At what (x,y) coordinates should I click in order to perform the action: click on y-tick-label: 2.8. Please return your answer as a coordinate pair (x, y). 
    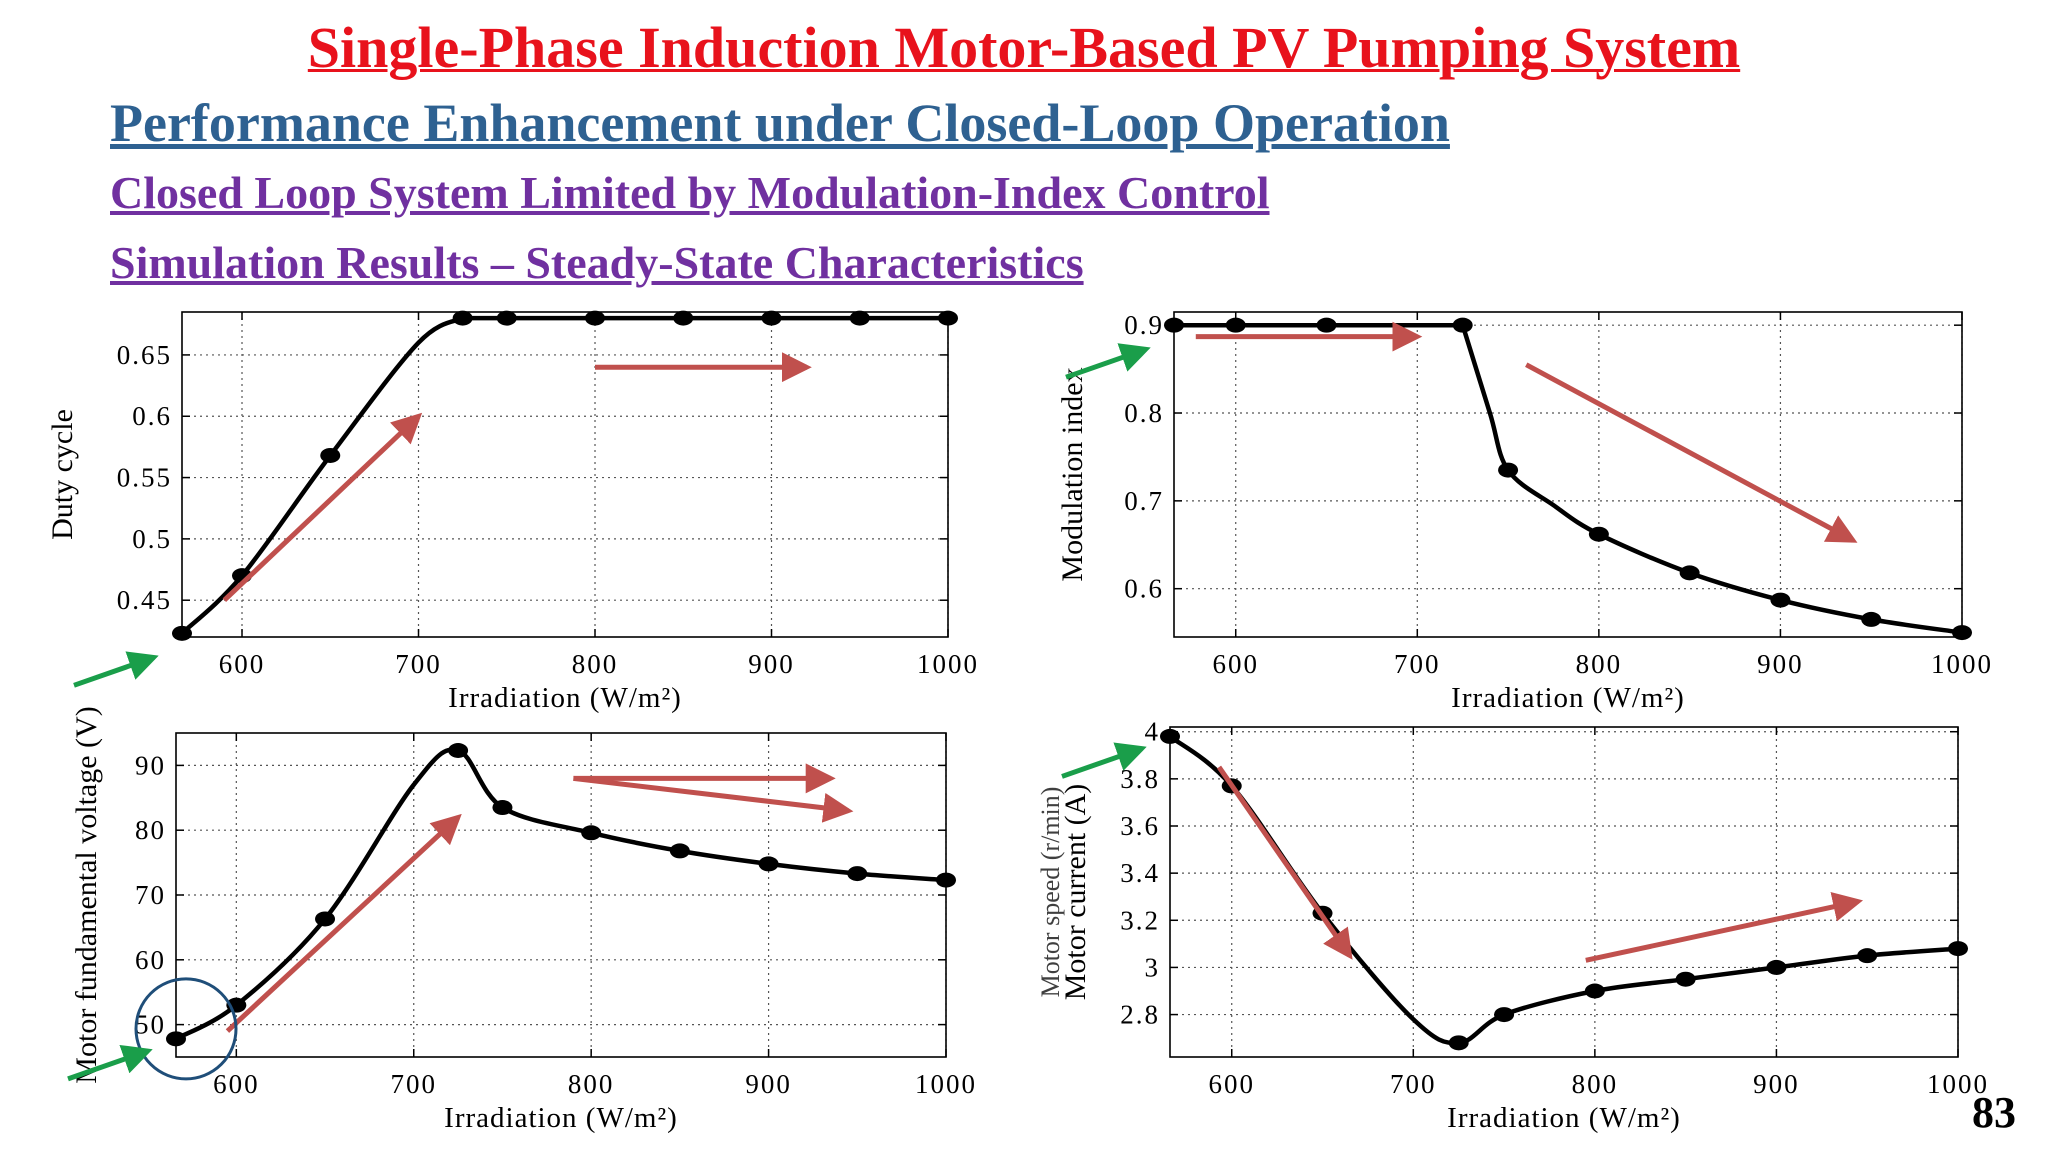
    Looking at the image, I should click on (1140, 1015).